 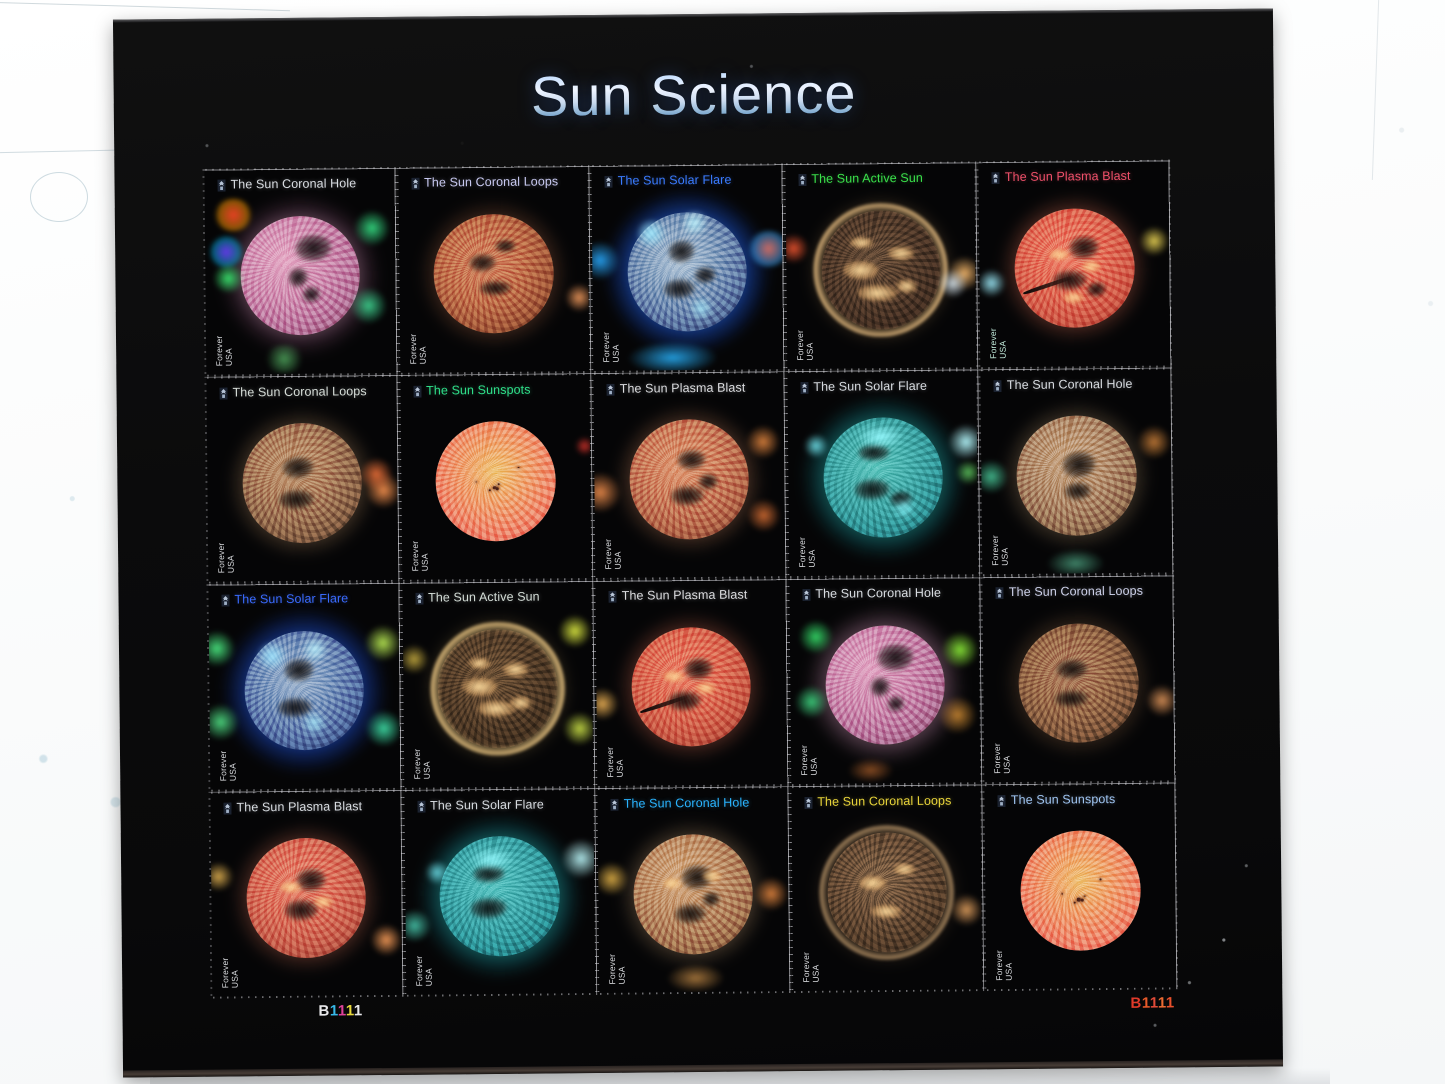 I want to click on sun-texture, so click(x=1080, y=890).